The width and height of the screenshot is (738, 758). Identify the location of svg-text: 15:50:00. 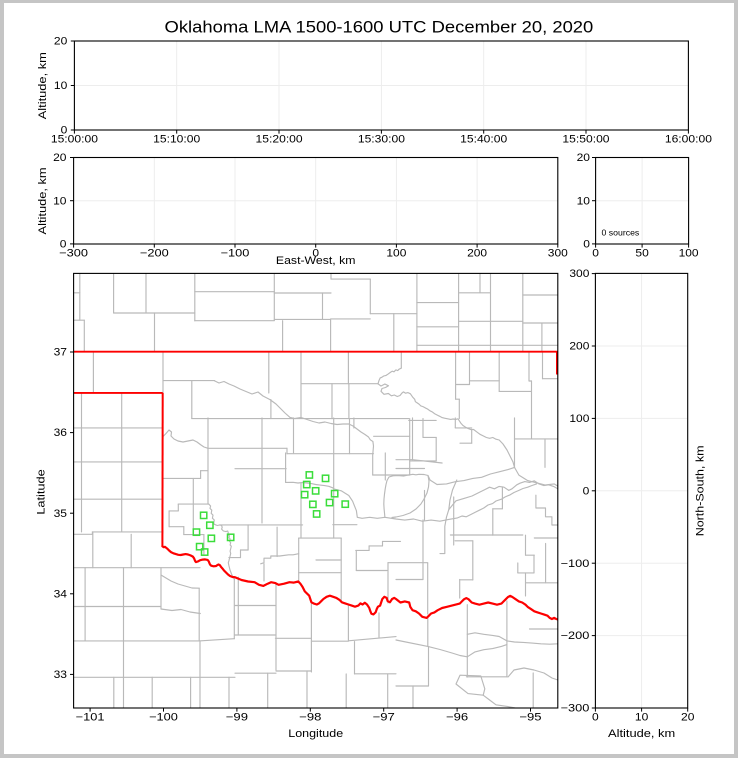
(585, 139).